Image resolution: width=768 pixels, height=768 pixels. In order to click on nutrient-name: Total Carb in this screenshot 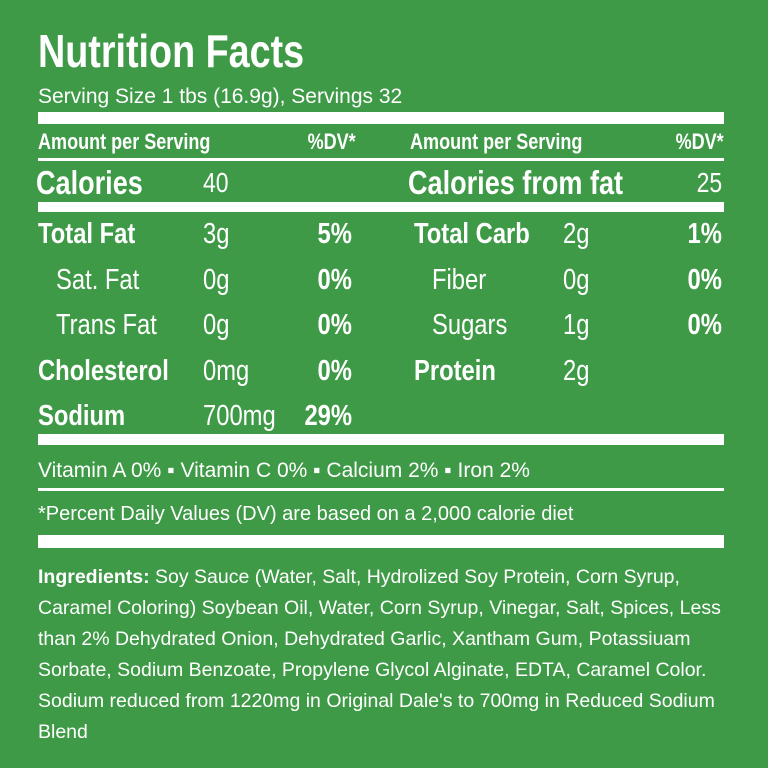, I will do `click(472, 234)`.